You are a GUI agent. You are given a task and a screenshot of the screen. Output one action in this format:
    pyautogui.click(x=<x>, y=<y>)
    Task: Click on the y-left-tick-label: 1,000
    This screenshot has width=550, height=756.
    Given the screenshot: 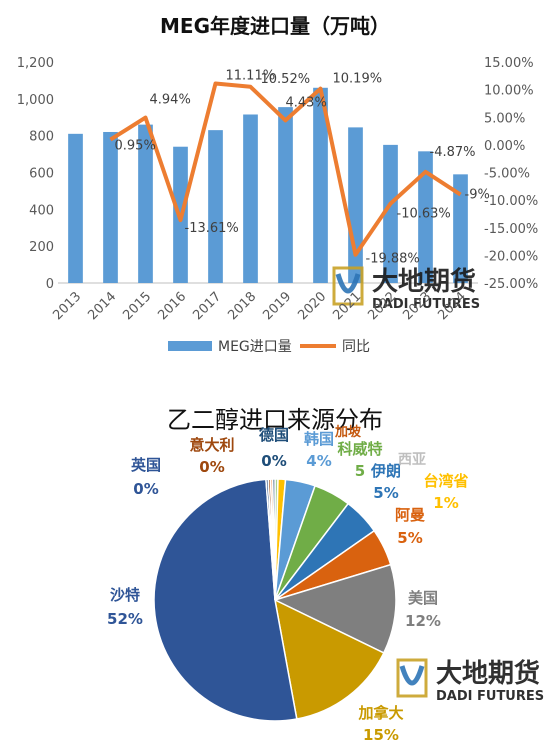 What is the action you would take?
    pyautogui.click(x=35, y=100)
    